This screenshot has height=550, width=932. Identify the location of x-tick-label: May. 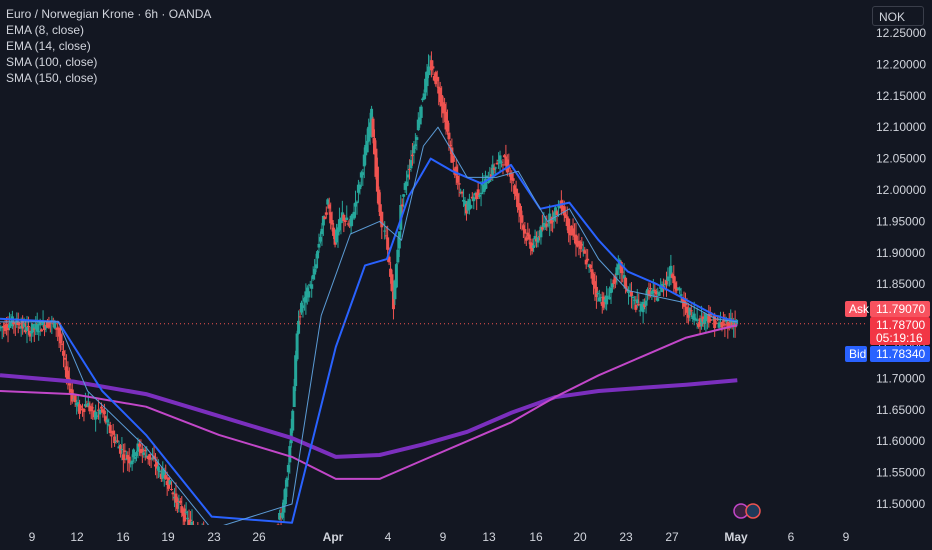
(736, 537).